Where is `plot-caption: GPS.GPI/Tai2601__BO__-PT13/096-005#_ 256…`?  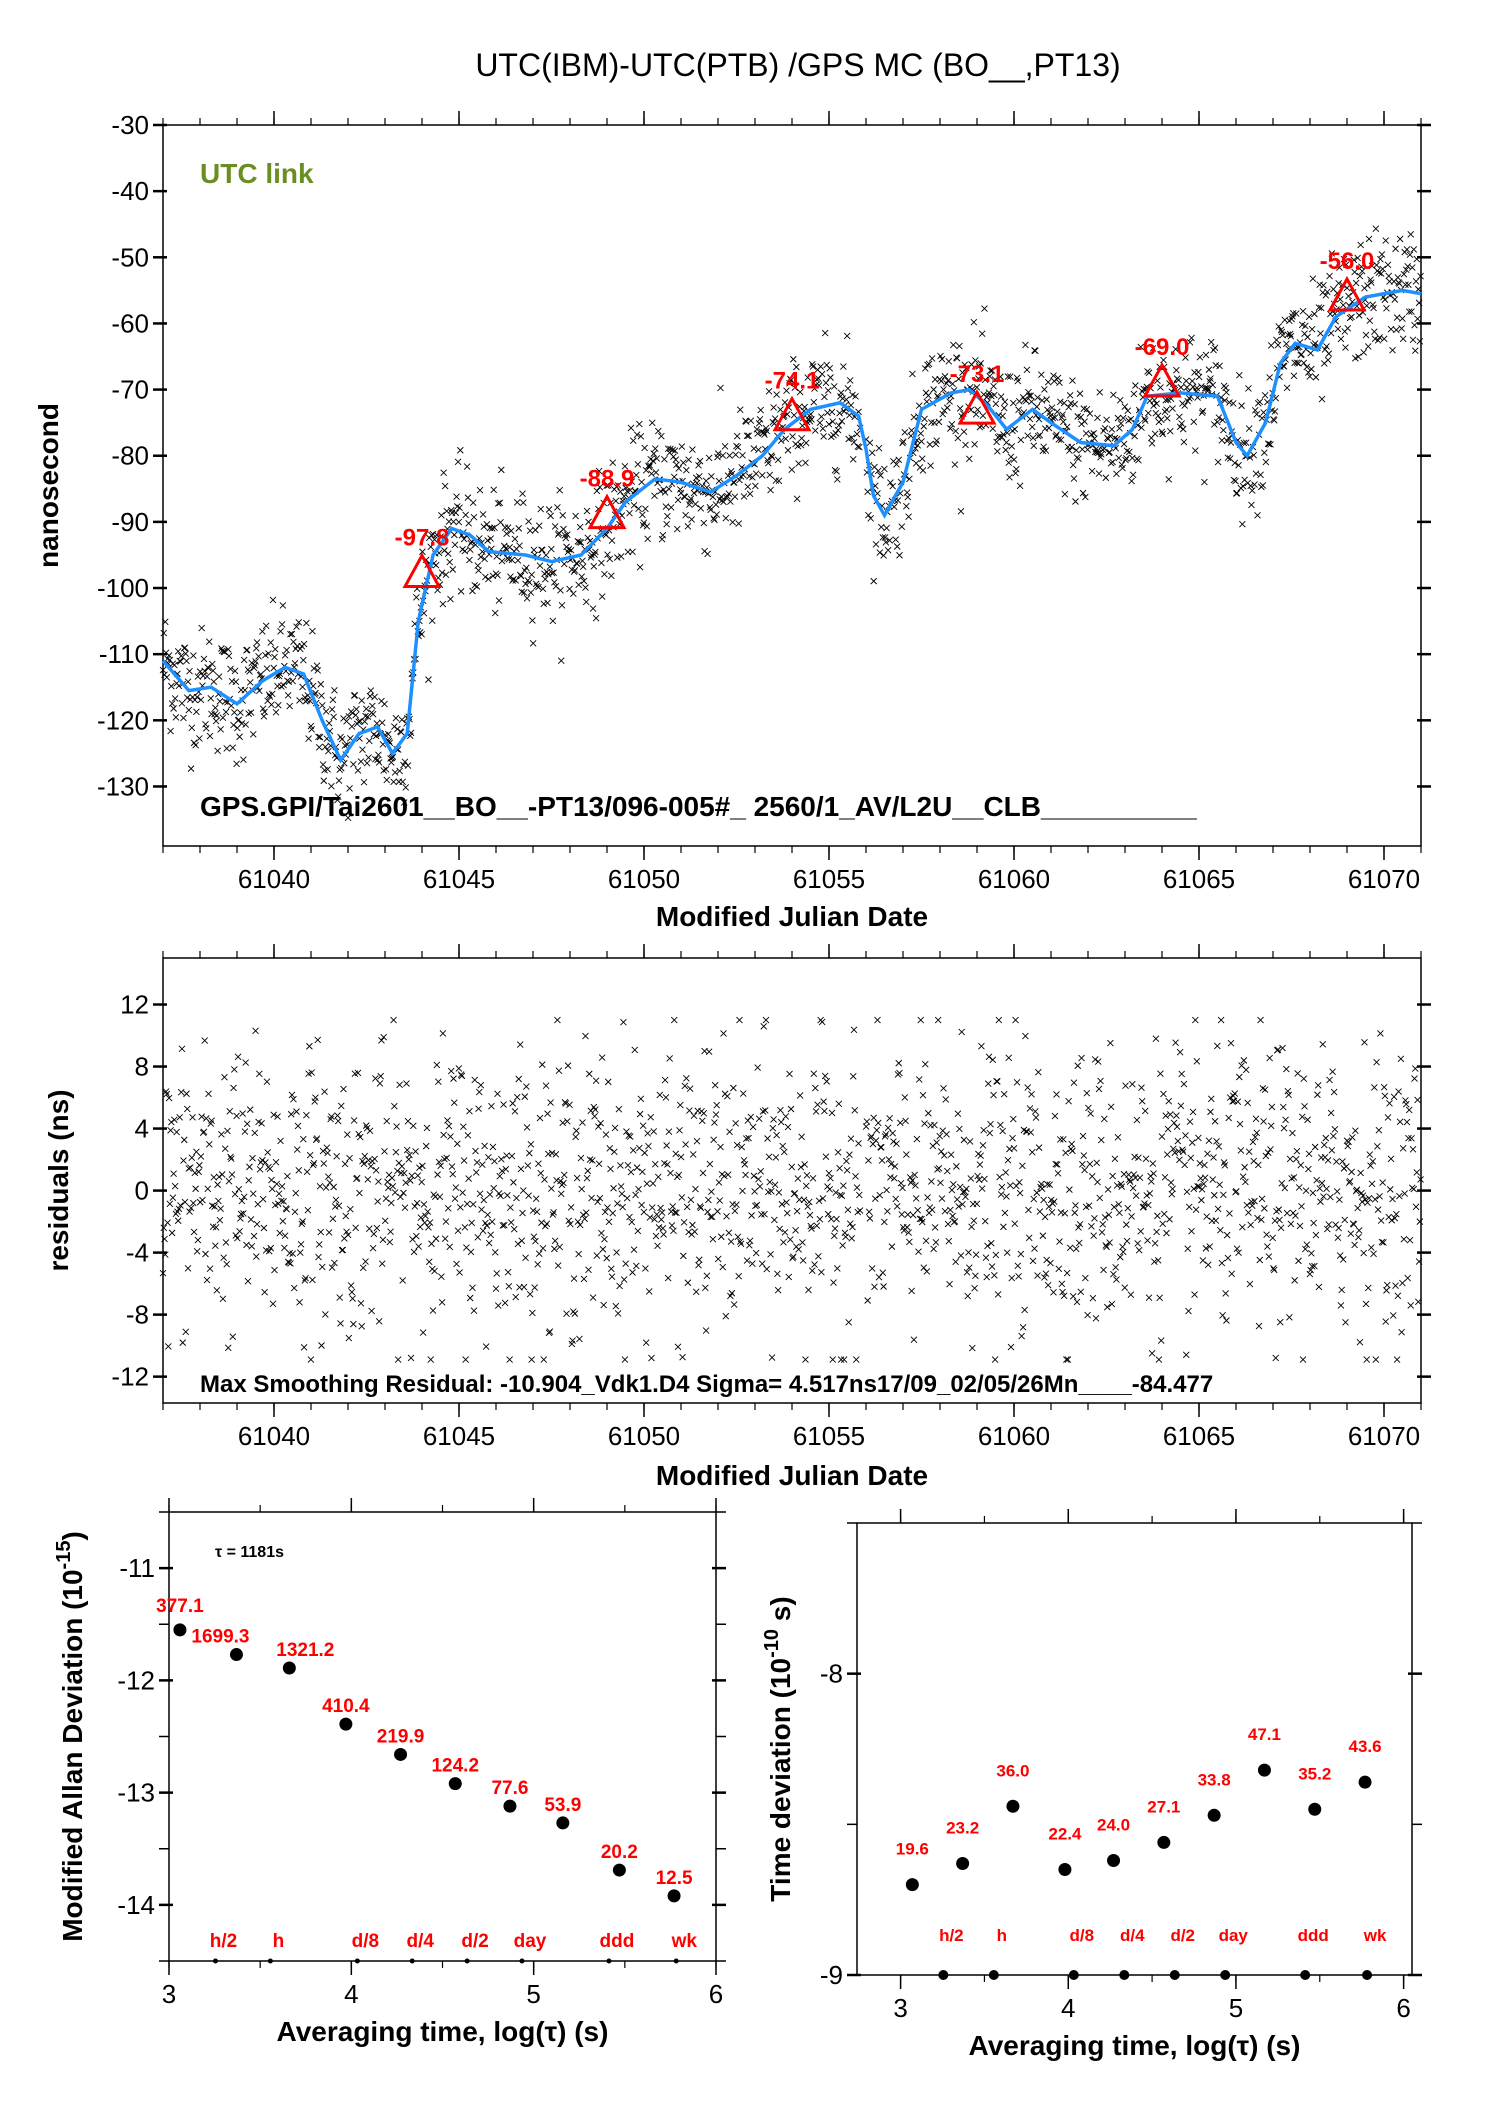 plot-caption: GPS.GPI/Tai2601__BO__-PT13/096-005#_ 256… is located at coordinates (698, 806).